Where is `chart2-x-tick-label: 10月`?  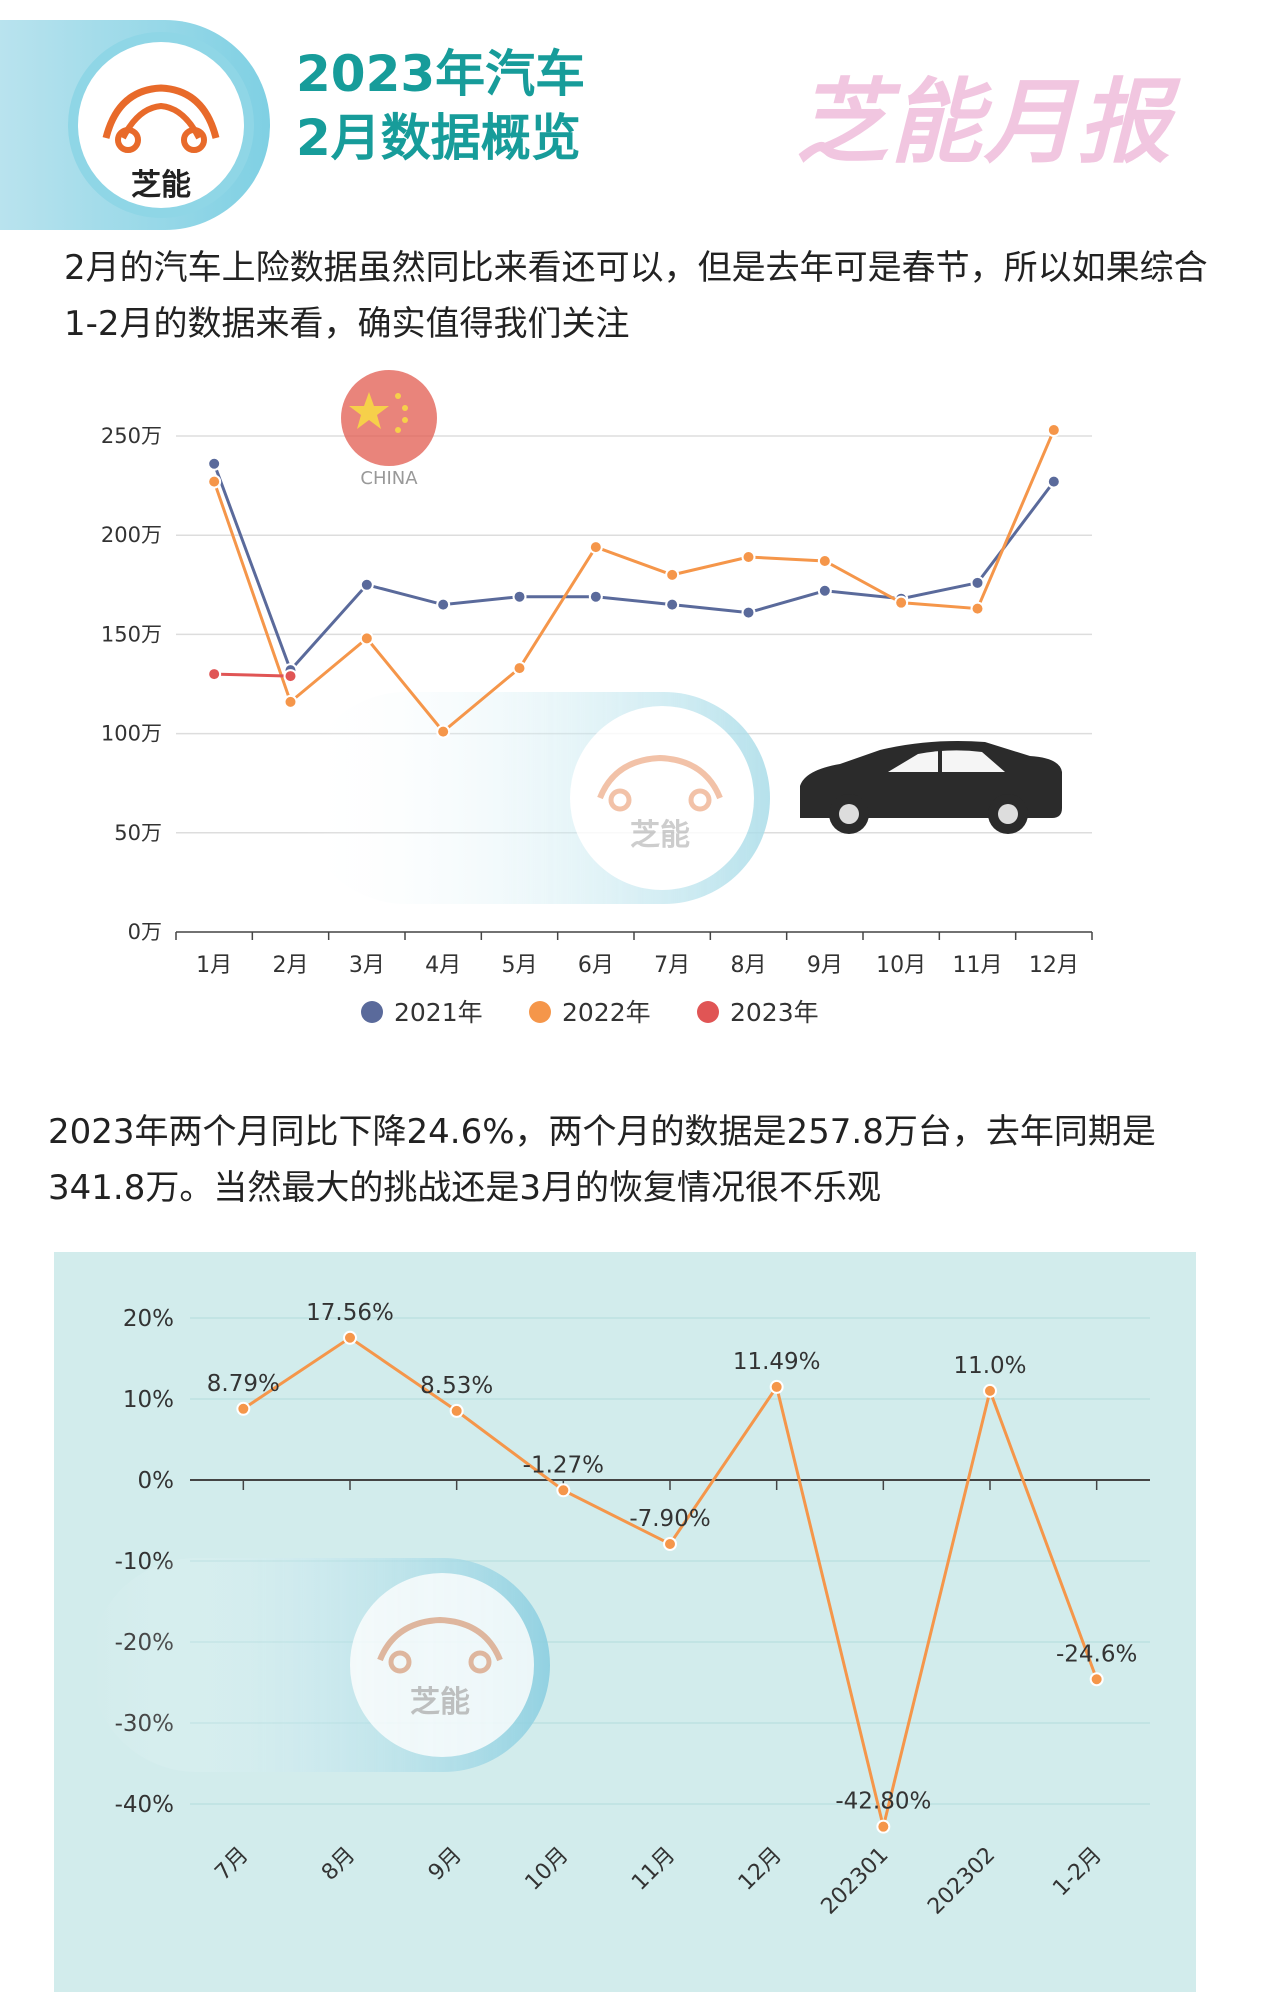 chart2-x-tick-label: 10月 is located at coordinates (547, 1869).